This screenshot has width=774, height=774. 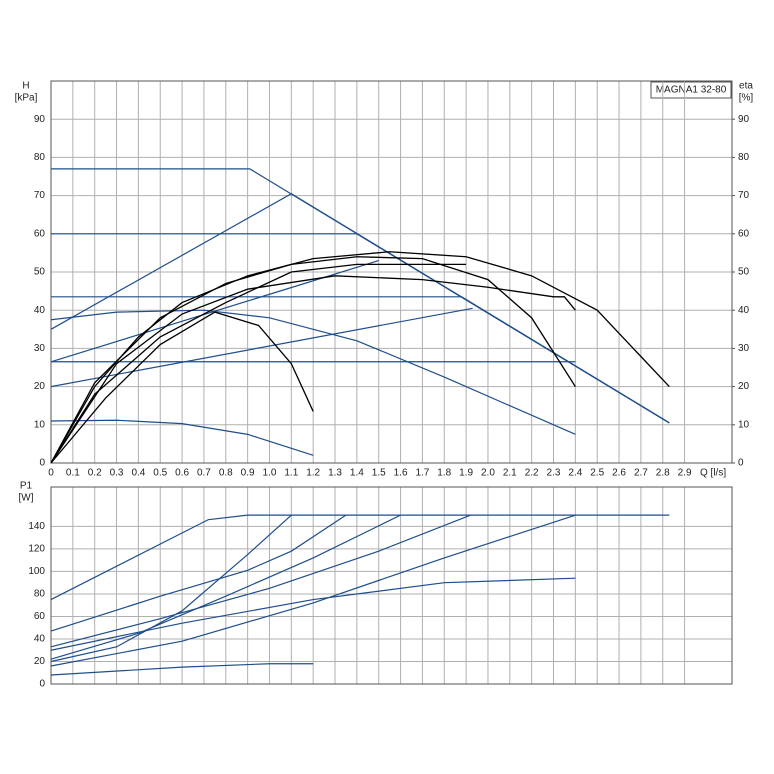 What do you see at coordinates (575, 473) in the screenshot?
I see `x-tick-label: 2.4` at bounding box center [575, 473].